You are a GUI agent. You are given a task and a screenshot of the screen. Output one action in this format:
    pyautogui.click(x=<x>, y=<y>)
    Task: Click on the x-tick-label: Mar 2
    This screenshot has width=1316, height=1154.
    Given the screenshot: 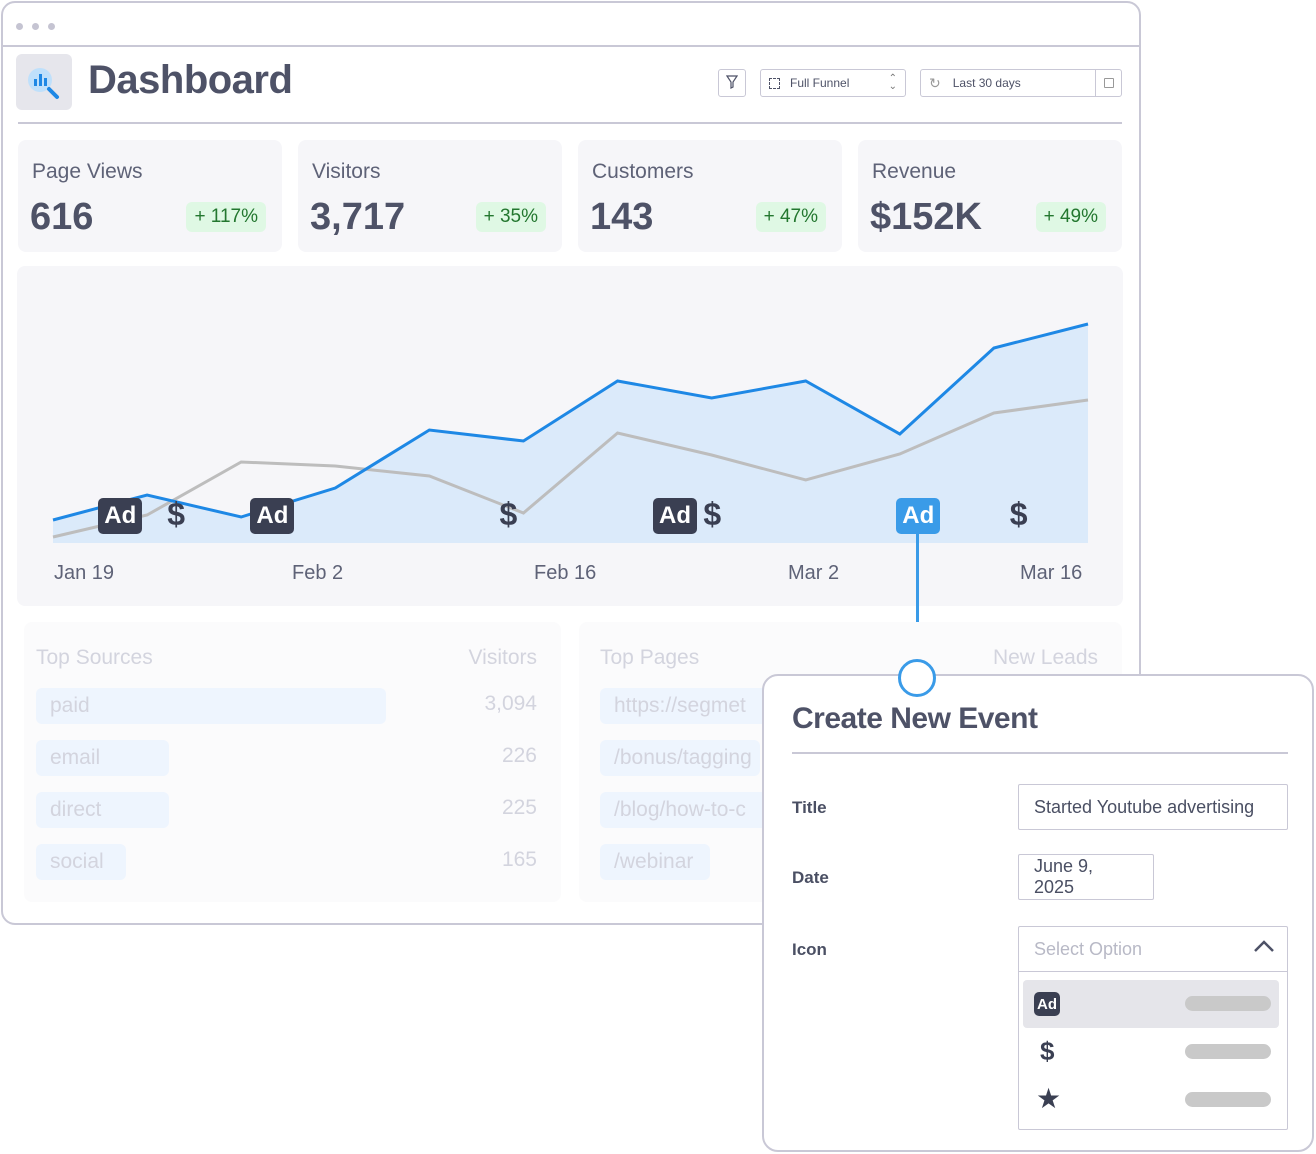 What is the action you would take?
    pyautogui.click(x=814, y=573)
    